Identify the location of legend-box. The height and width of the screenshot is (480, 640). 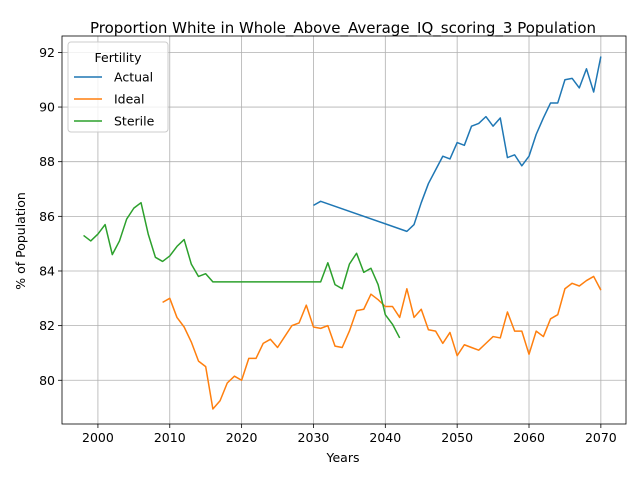
(118, 87).